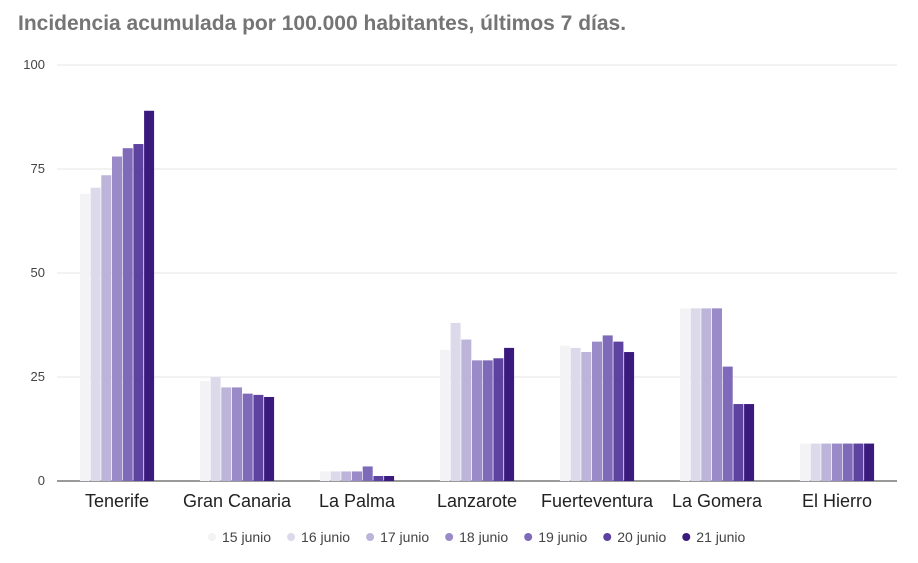 This screenshot has width=918, height=563. I want to click on x-category-label: Gran Canaria, so click(237, 501).